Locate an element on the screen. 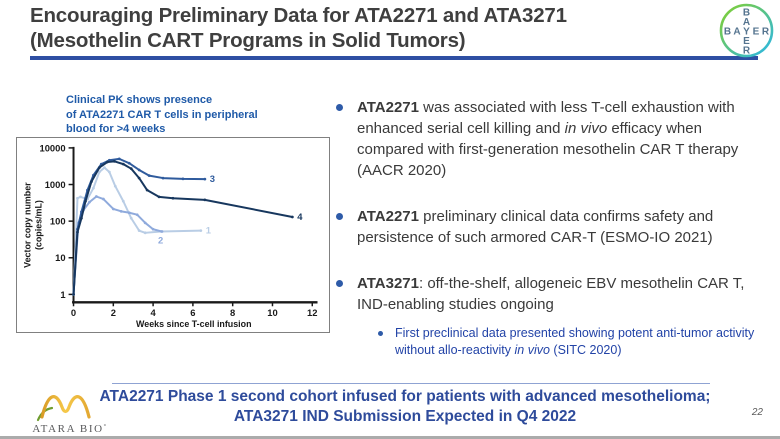  series-end-label: 1 is located at coordinates (208, 230).